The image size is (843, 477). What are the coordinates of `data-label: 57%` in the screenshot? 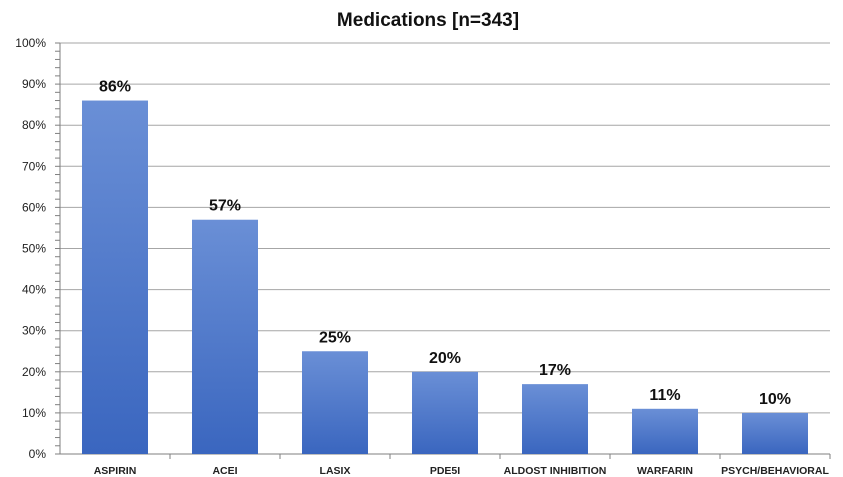 It's located at (225, 206).